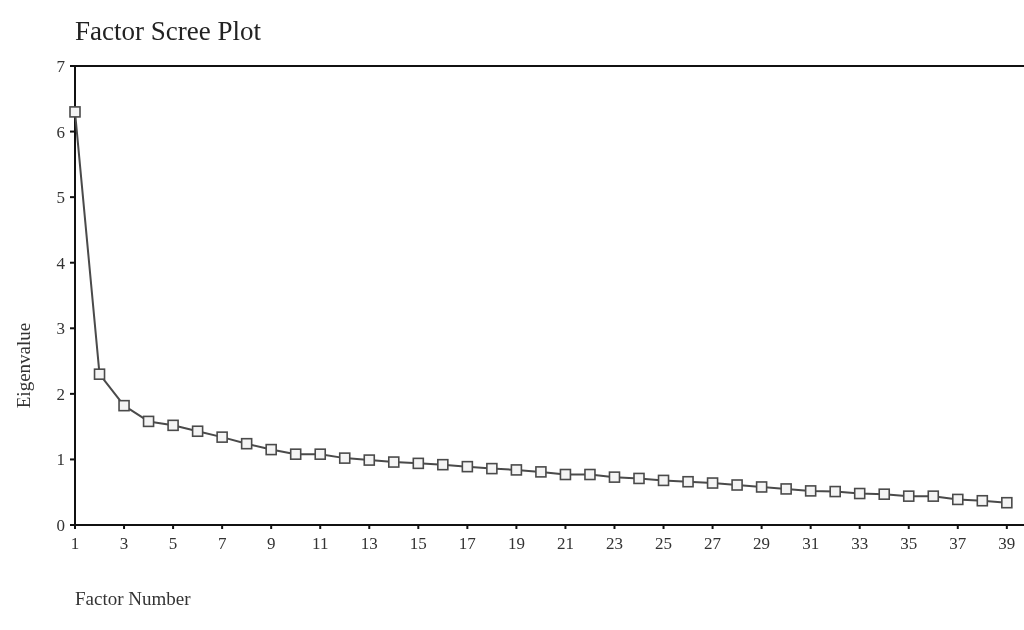  Describe the element at coordinates (124, 543) in the screenshot. I see `x-tick-label: 3` at that location.